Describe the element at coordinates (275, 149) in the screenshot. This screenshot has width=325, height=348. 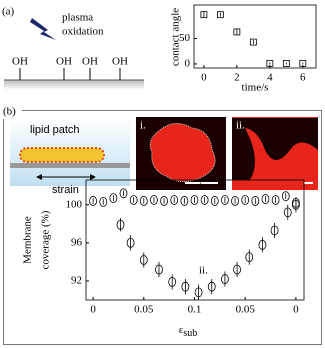
I see `background-region` at that location.